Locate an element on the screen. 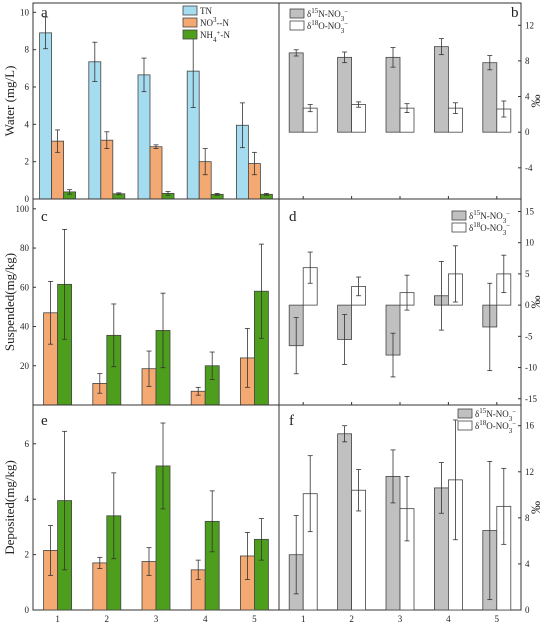  y-tick-label: -10 is located at coordinates (531, 368).